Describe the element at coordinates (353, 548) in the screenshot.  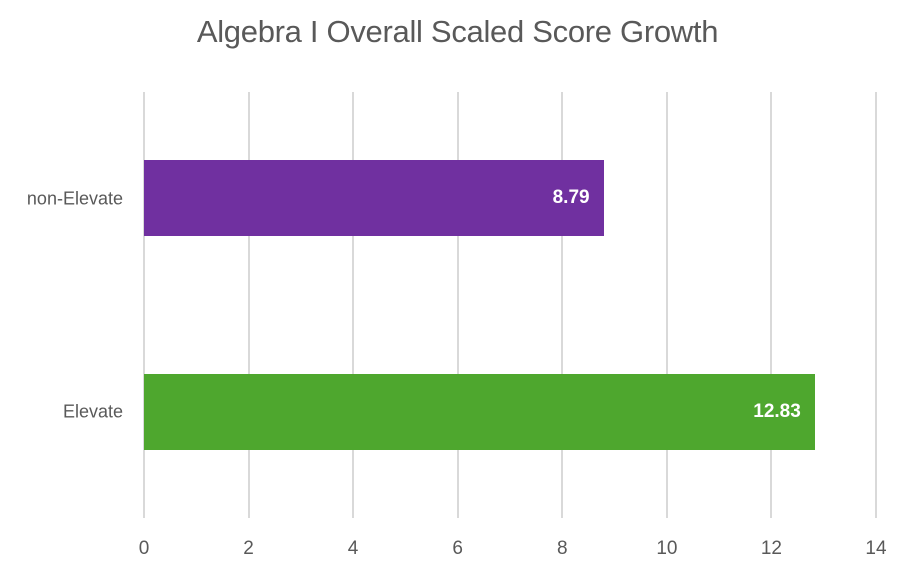
I see `x-tick-4: 4` at that location.